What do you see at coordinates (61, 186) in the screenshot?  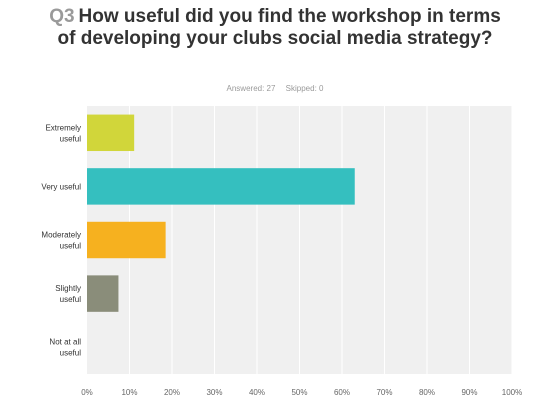 I see `category-label: Very useful` at bounding box center [61, 186].